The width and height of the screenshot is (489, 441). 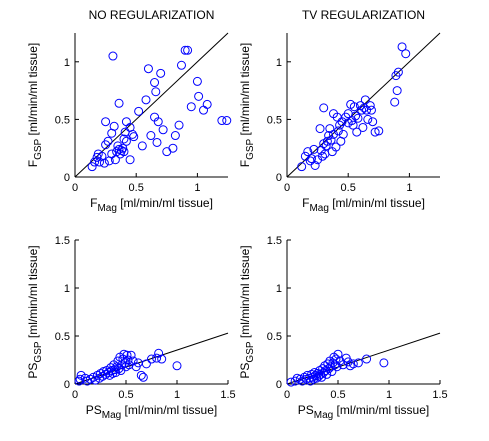 I want to click on x-axis-label-main: F, so click(x=93, y=203).